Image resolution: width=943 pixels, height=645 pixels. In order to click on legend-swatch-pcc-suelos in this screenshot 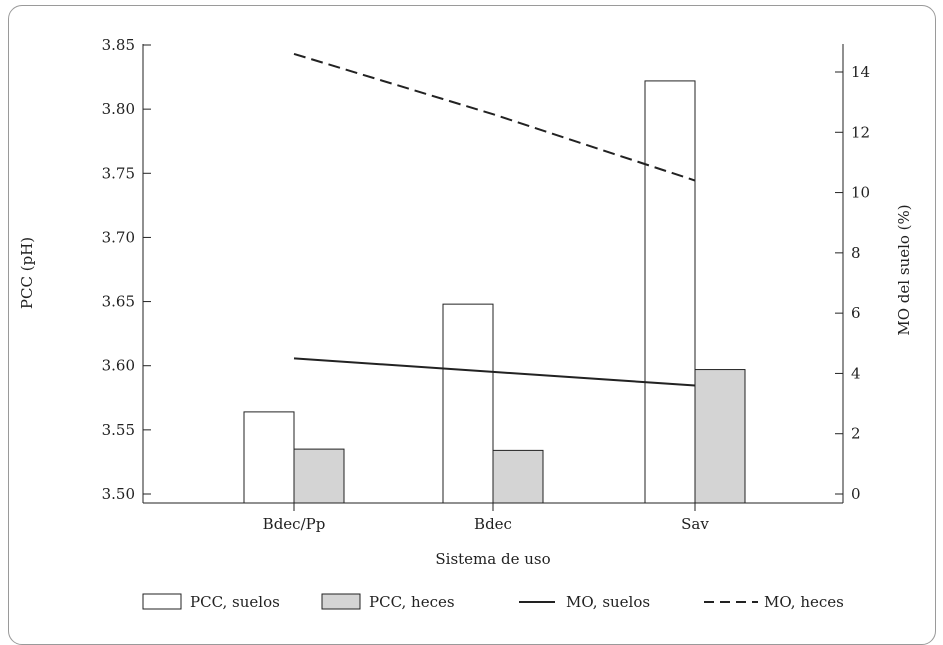, I will do `click(162, 601)`.